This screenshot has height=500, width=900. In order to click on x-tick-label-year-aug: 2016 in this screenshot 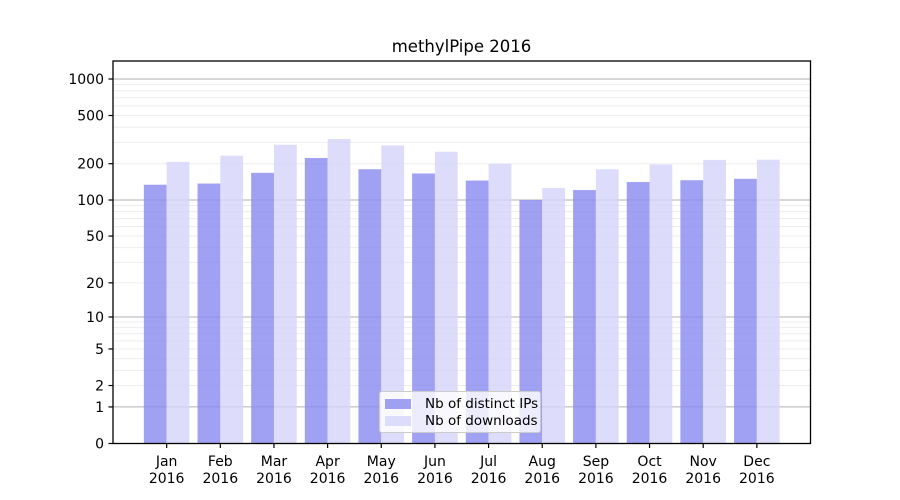, I will do `click(542, 479)`.